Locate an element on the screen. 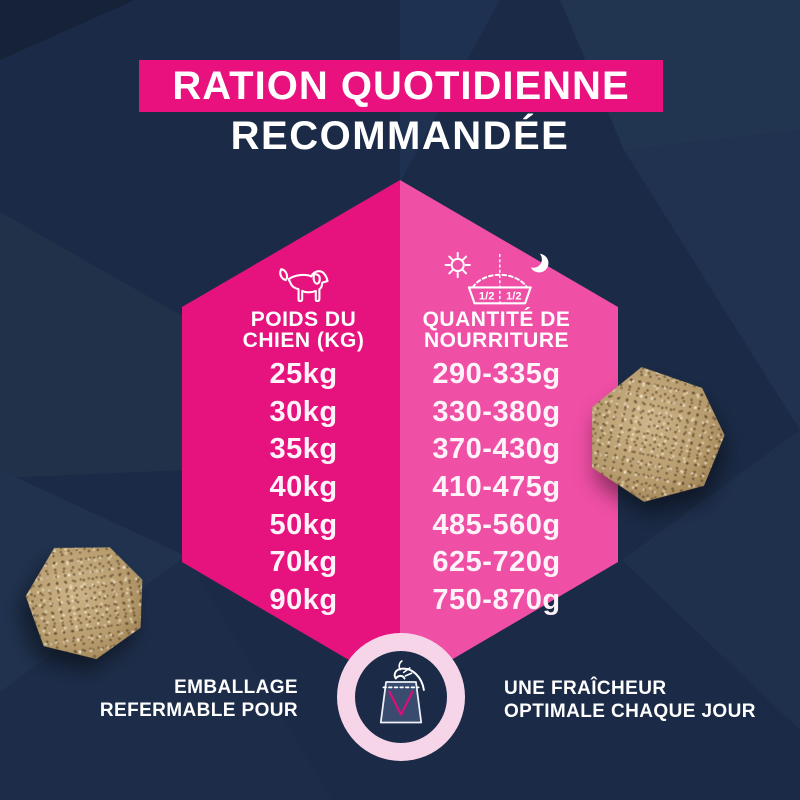 The width and height of the screenshot is (800, 800). weight-cell: 35kg is located at coordinates (303, 449).